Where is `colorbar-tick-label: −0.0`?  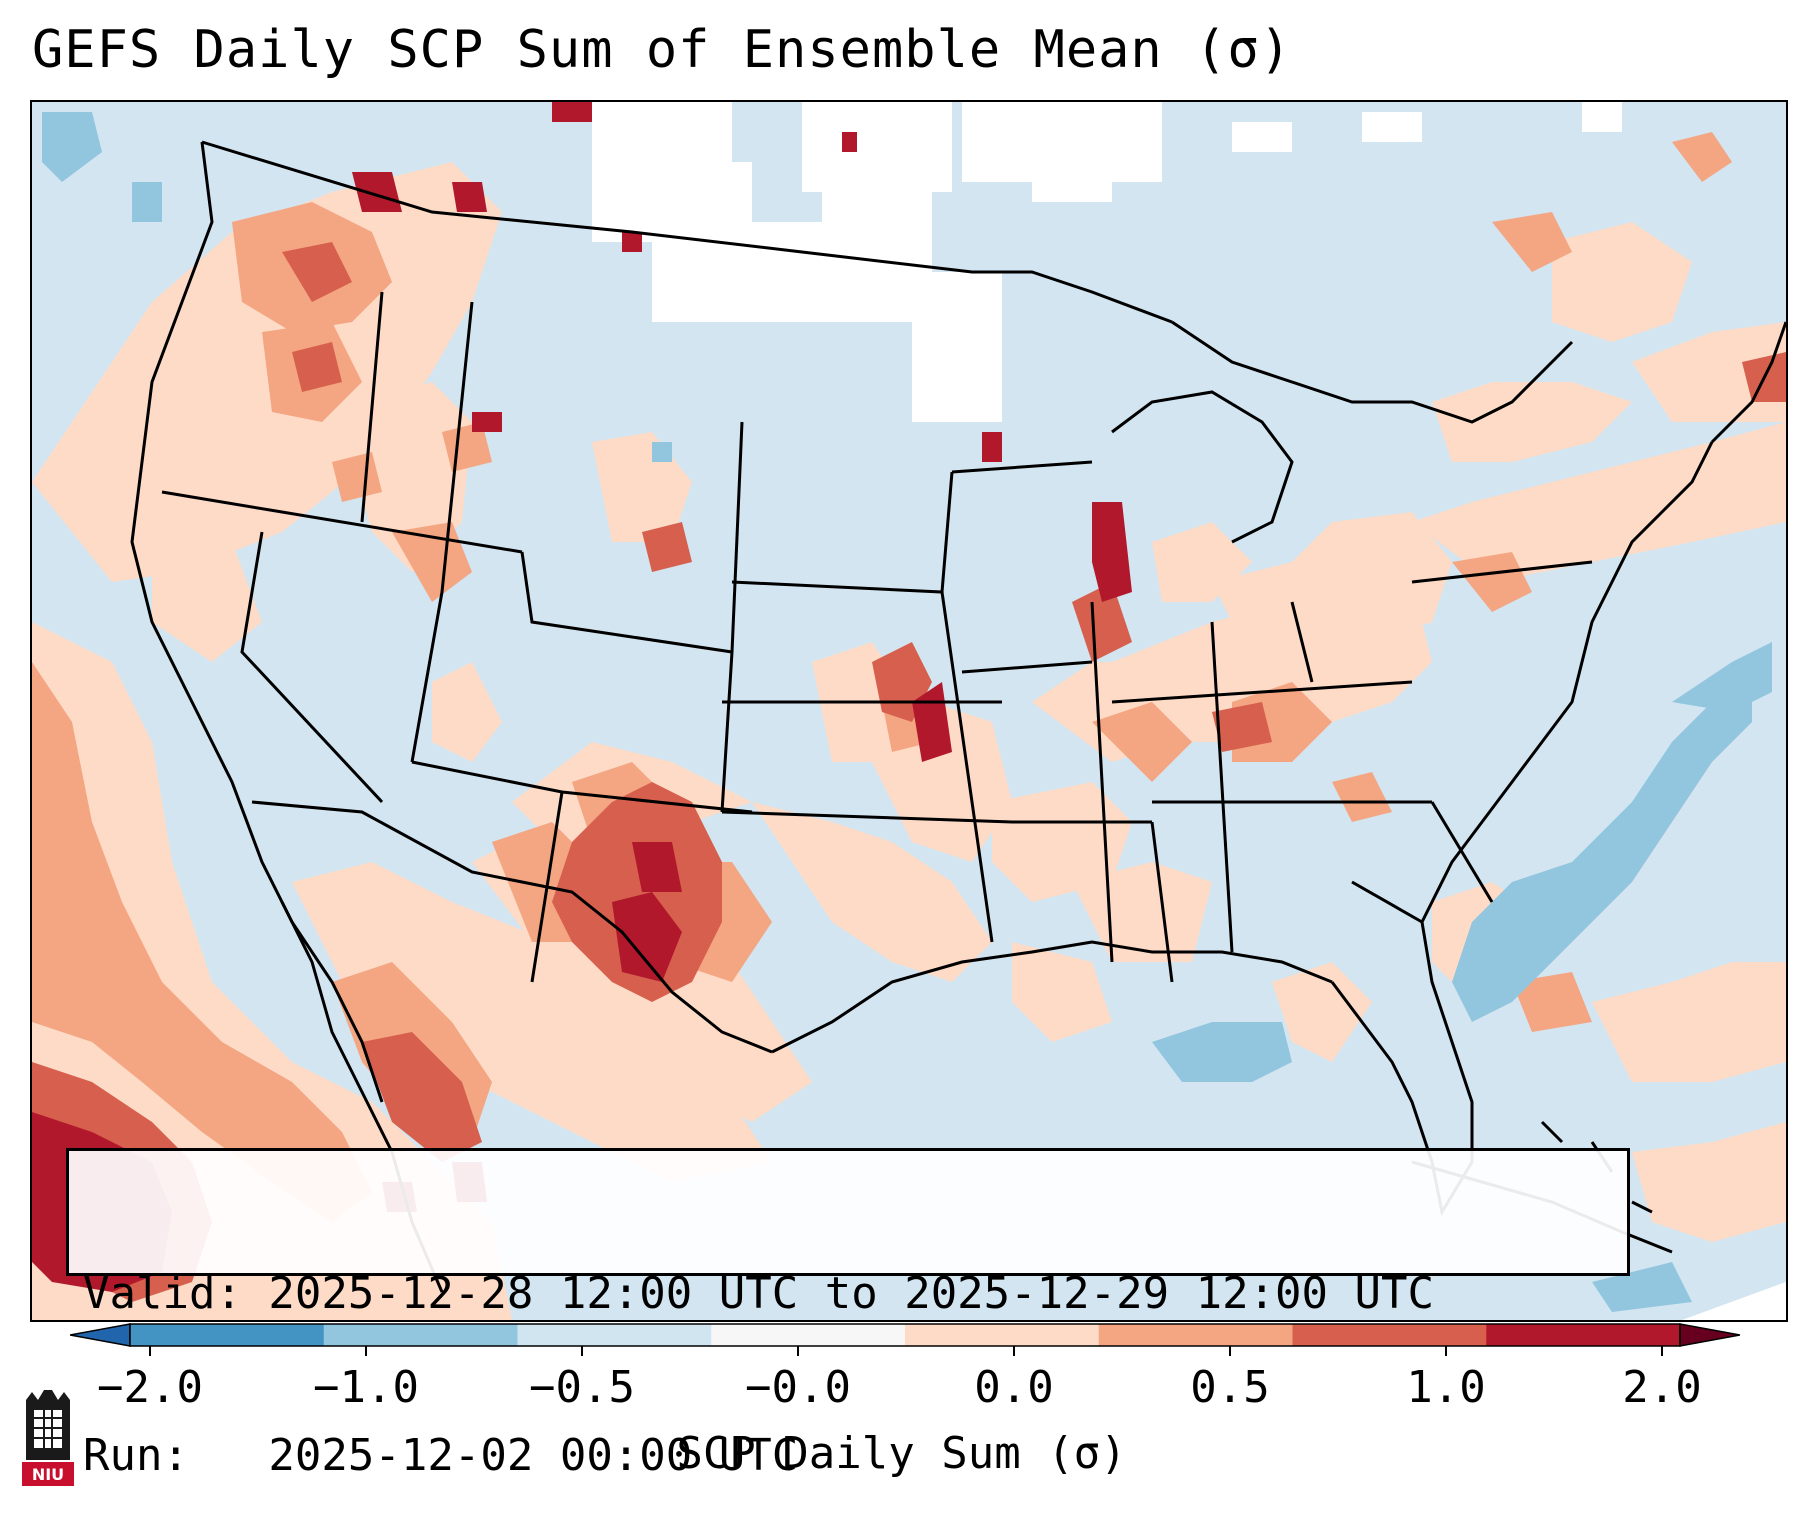
colorbar-tick-label: −0.0 is located at coordinates (798, 1387).